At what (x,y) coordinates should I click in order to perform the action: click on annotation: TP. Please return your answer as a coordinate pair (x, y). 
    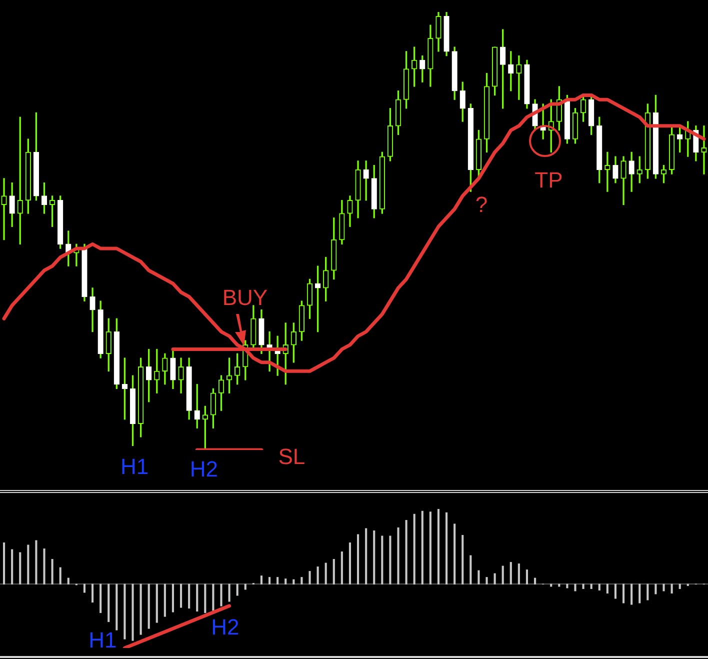
    Looking at the image, I should click on (548, 179).